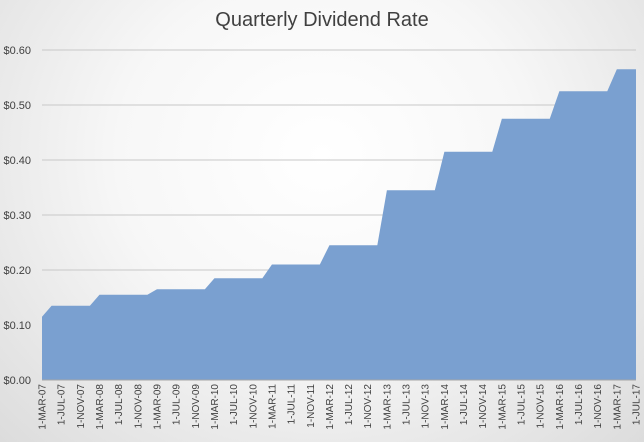  Describe the element at coordinates (196, 406) in the screenshot. I see `x-tick-label: 1-NOV-09` at that location.